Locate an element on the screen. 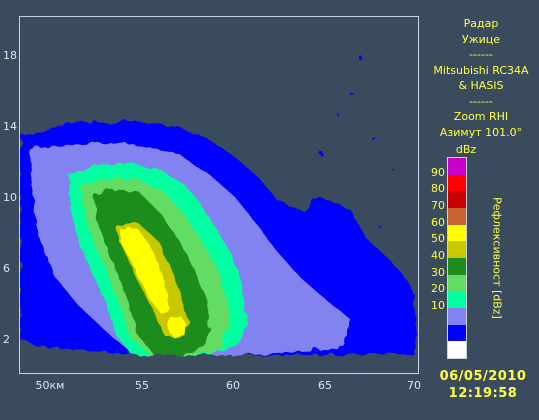  echo-50dbz is located at coordinates (145, 270).